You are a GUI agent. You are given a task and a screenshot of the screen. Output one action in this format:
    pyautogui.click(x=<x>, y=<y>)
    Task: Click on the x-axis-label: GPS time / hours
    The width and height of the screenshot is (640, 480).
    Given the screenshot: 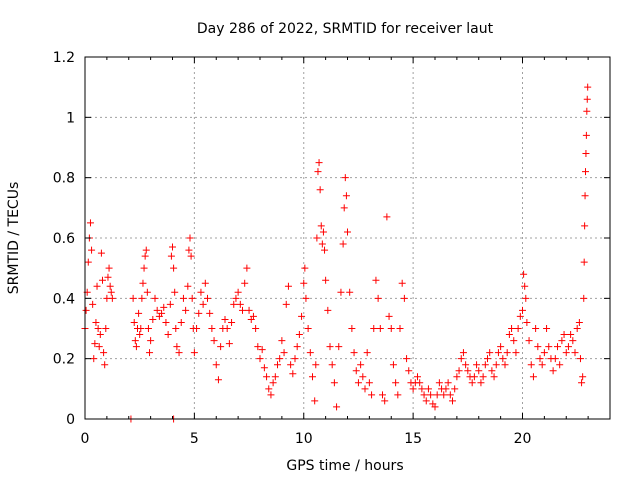 What is the action you would take?
    pyautogui.click(x=344, y=466)
    